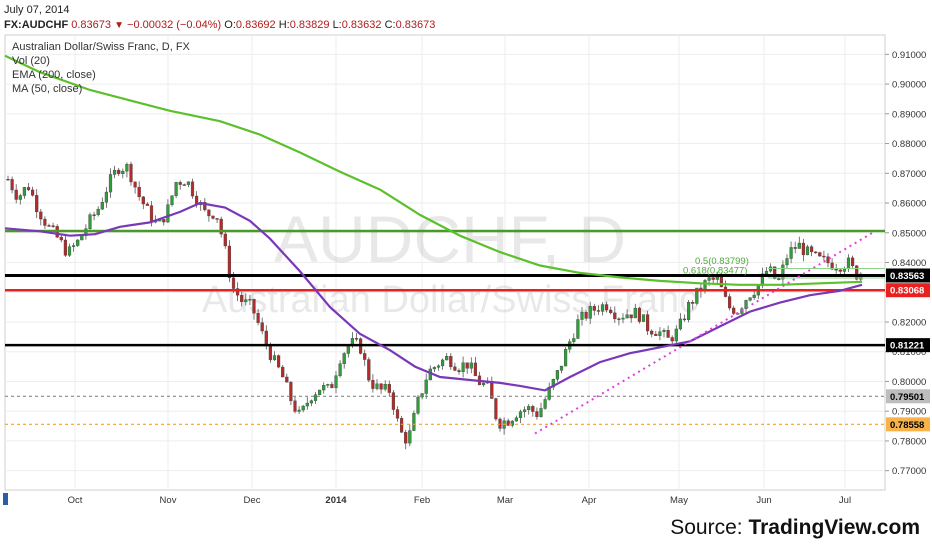  Describe the element at coordinates (361, 25) in the screenshot. I see `low-value: 0.83632` at that location.